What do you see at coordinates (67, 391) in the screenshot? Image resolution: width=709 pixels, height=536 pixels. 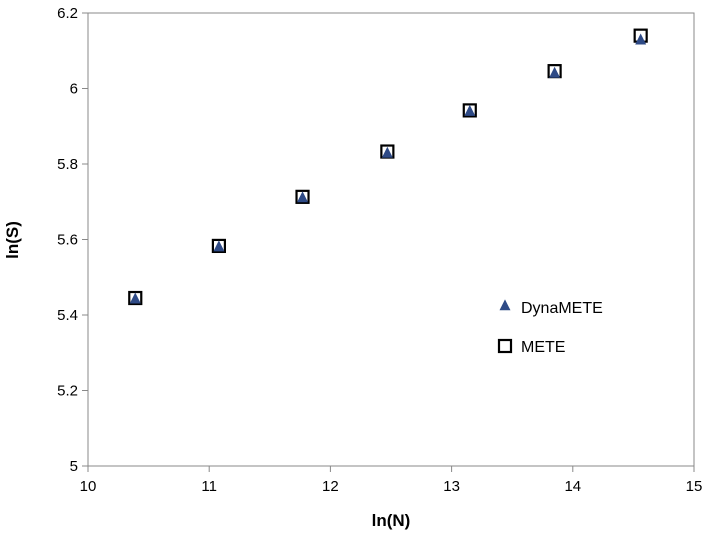 I see `y-tick-label: 5.2` at bounding box center [67, 391].